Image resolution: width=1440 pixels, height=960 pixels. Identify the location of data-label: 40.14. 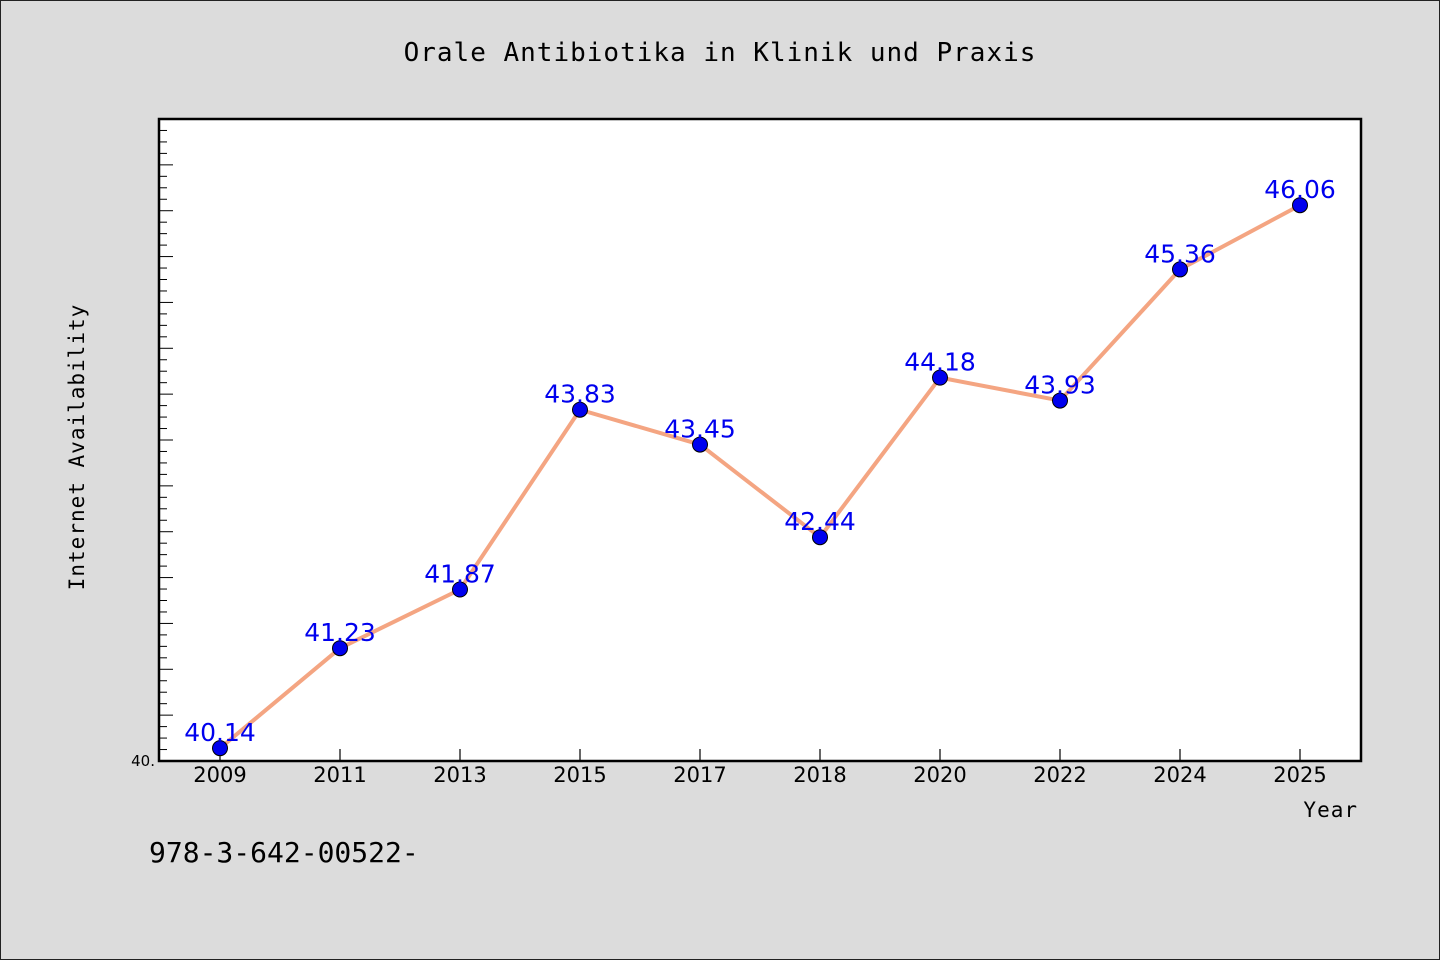
(220, 732).